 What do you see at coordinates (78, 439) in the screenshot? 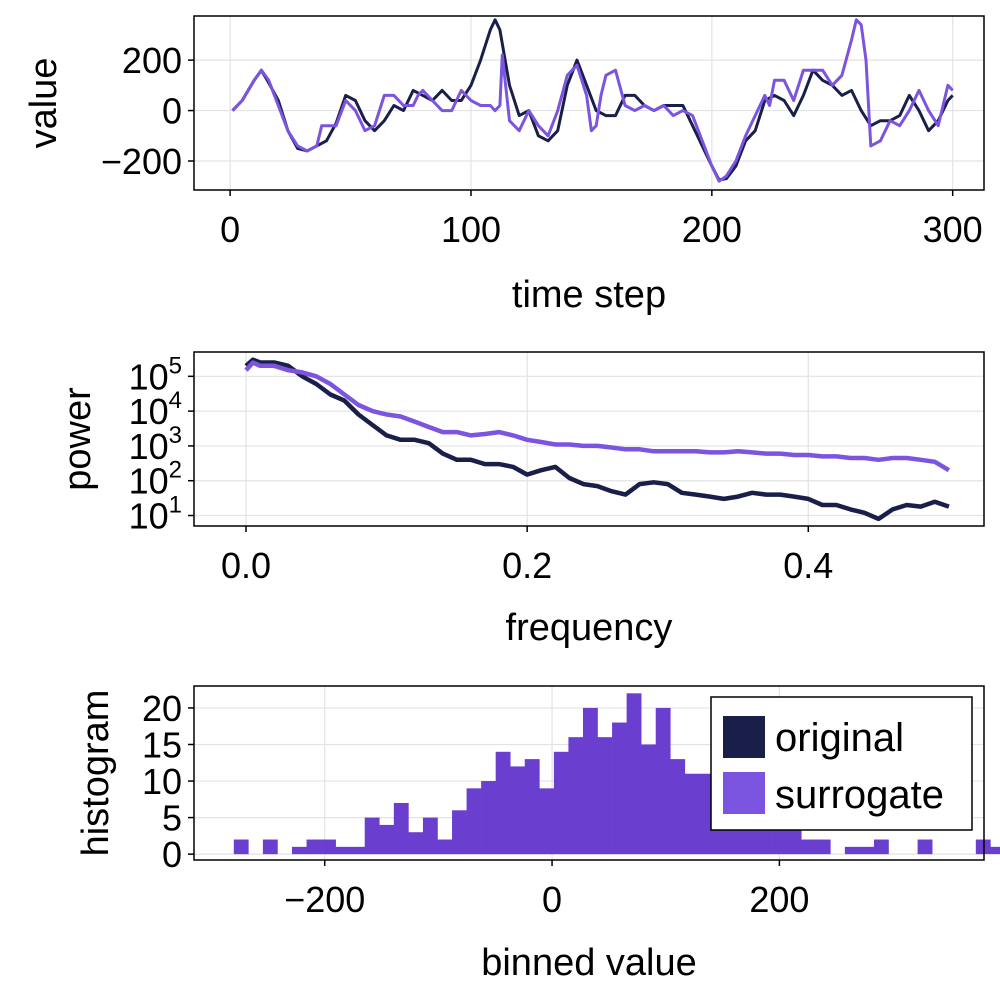
I see `power-spectrum-y-label: power` at bounding box center [78, 439].